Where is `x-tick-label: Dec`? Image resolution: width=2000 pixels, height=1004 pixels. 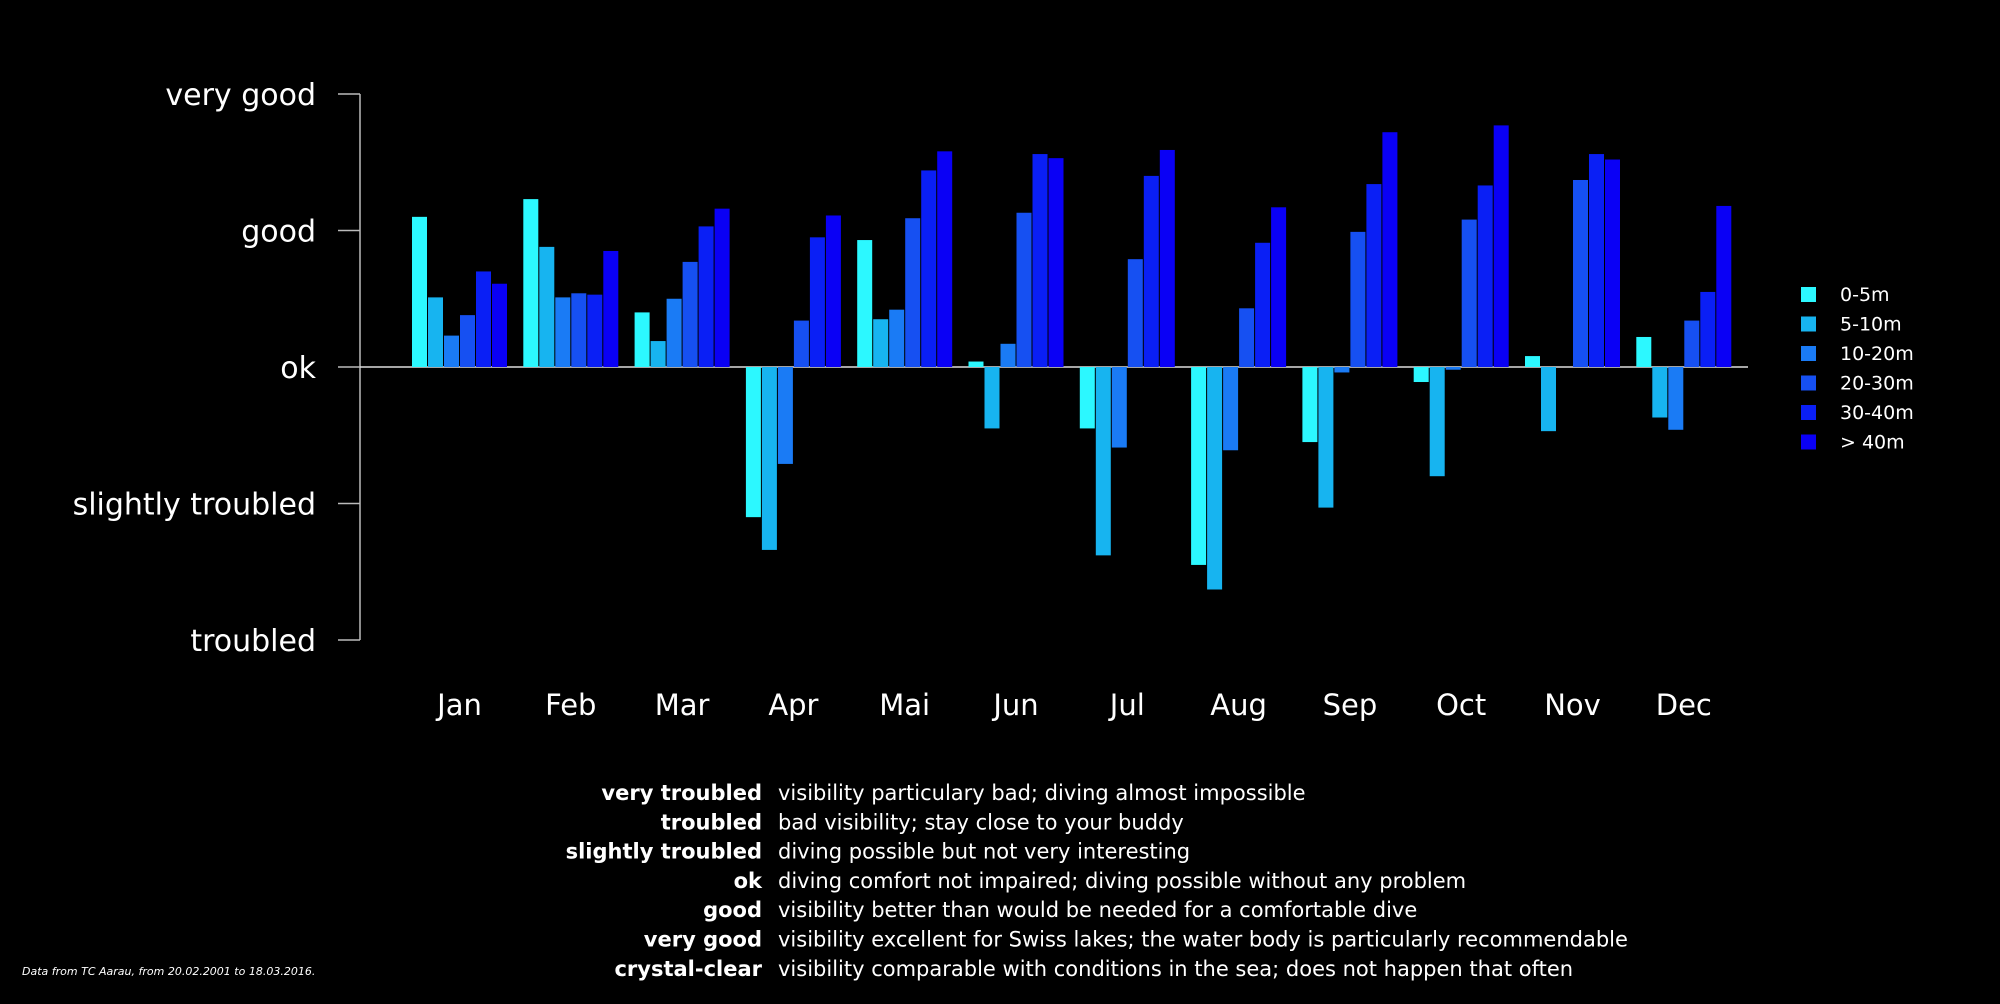 x-tick-label: Dec is located at coordinates (1684, 705).